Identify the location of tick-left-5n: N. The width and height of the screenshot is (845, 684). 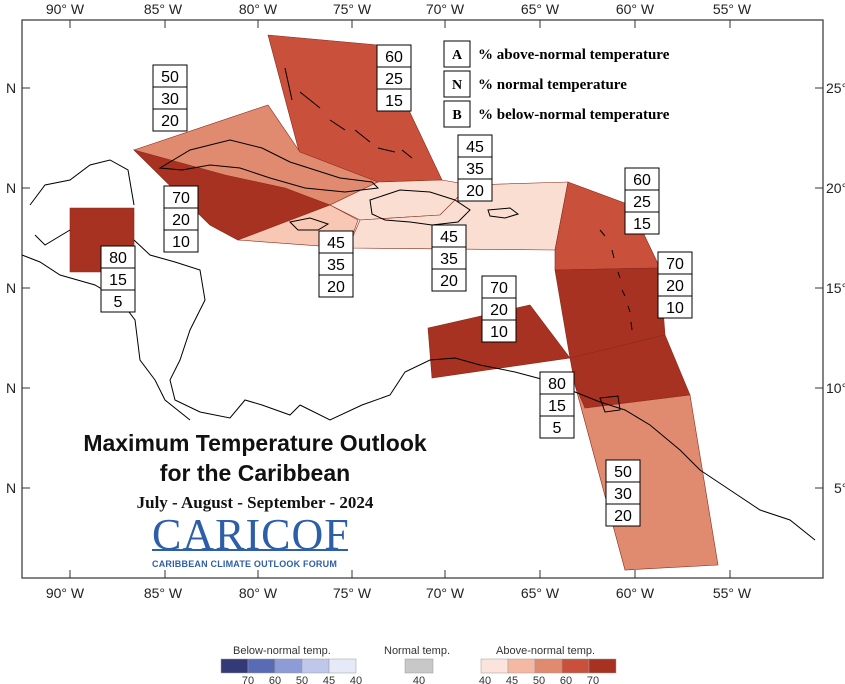
(11, 488).